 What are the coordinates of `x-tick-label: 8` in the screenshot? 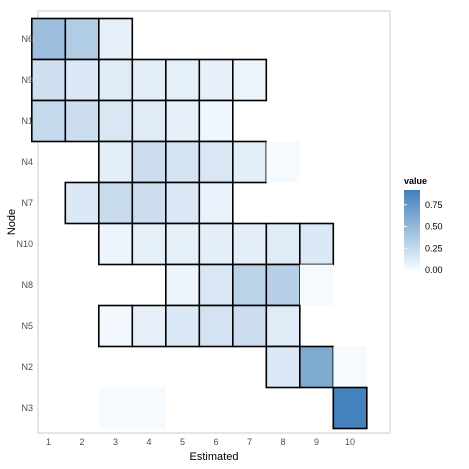 It's located at (282, 442).